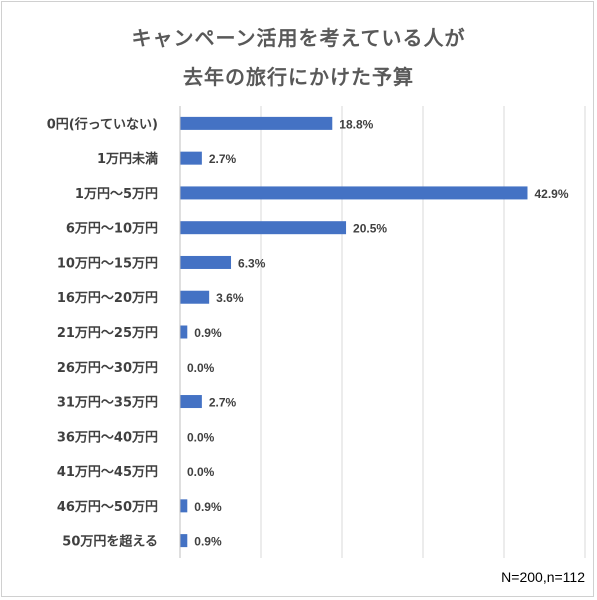 The image size is (597, 600). I want to click on value-label: 20.5%, so click(370, 229).